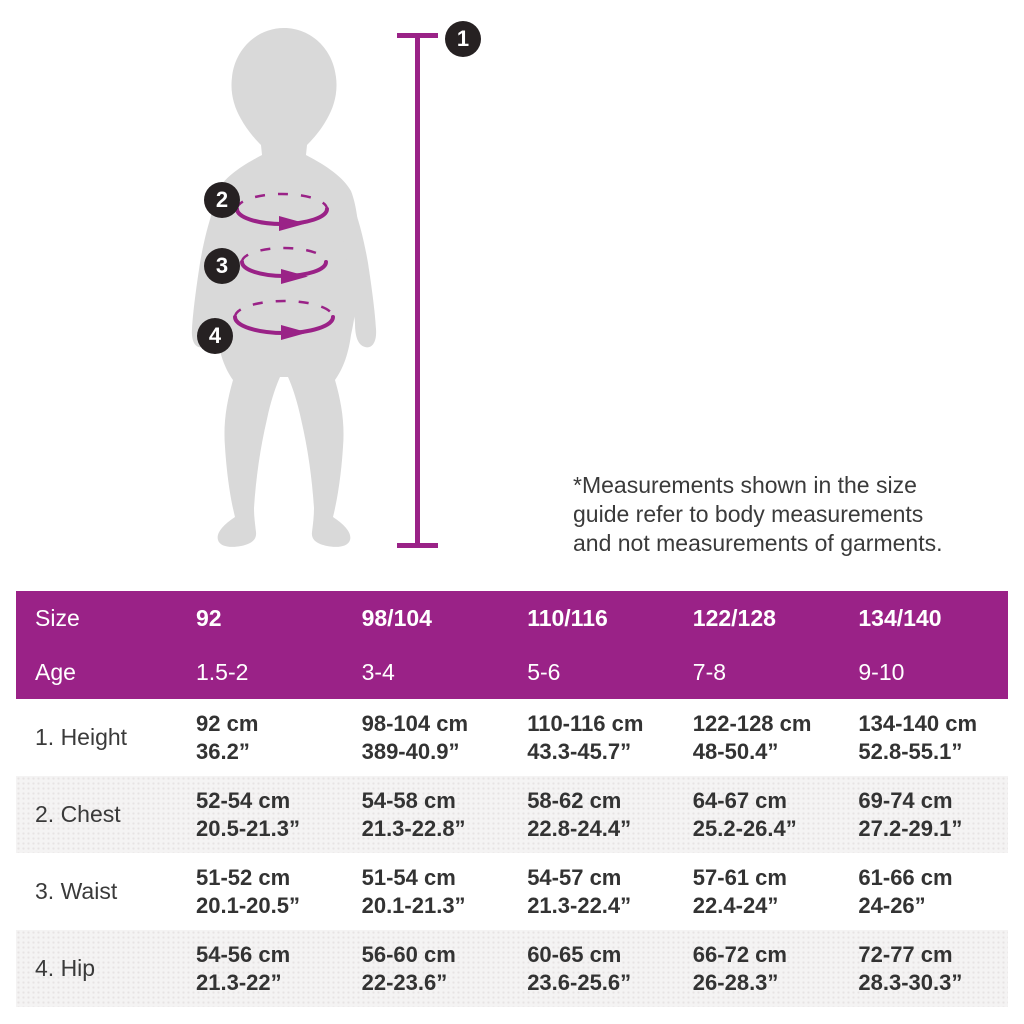 Image resolution: width=1024 pixels, height=1024 pixels. Describe the element at coordinates (579, 828) in the screenshot. I see `cell-inch: 22.8-24.4”` at that location.